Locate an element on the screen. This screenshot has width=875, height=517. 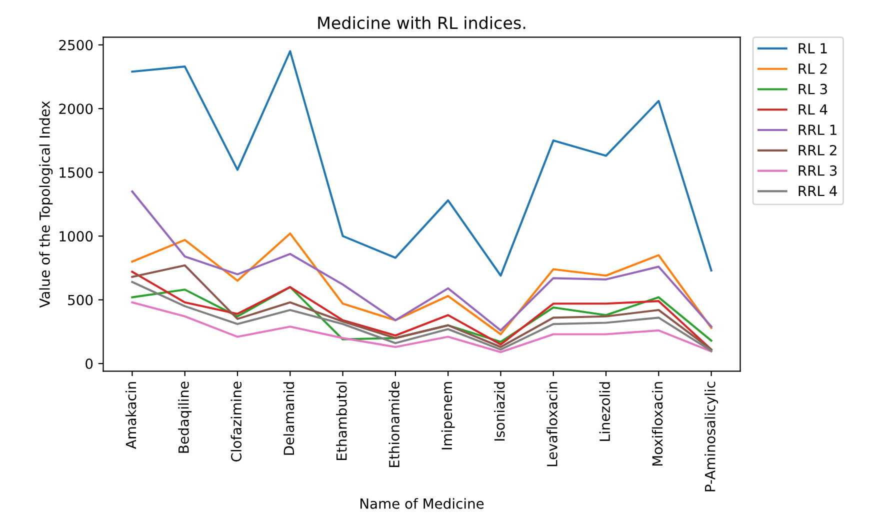
x-tick-label: Amakacin is located at coordinates (130, 415).